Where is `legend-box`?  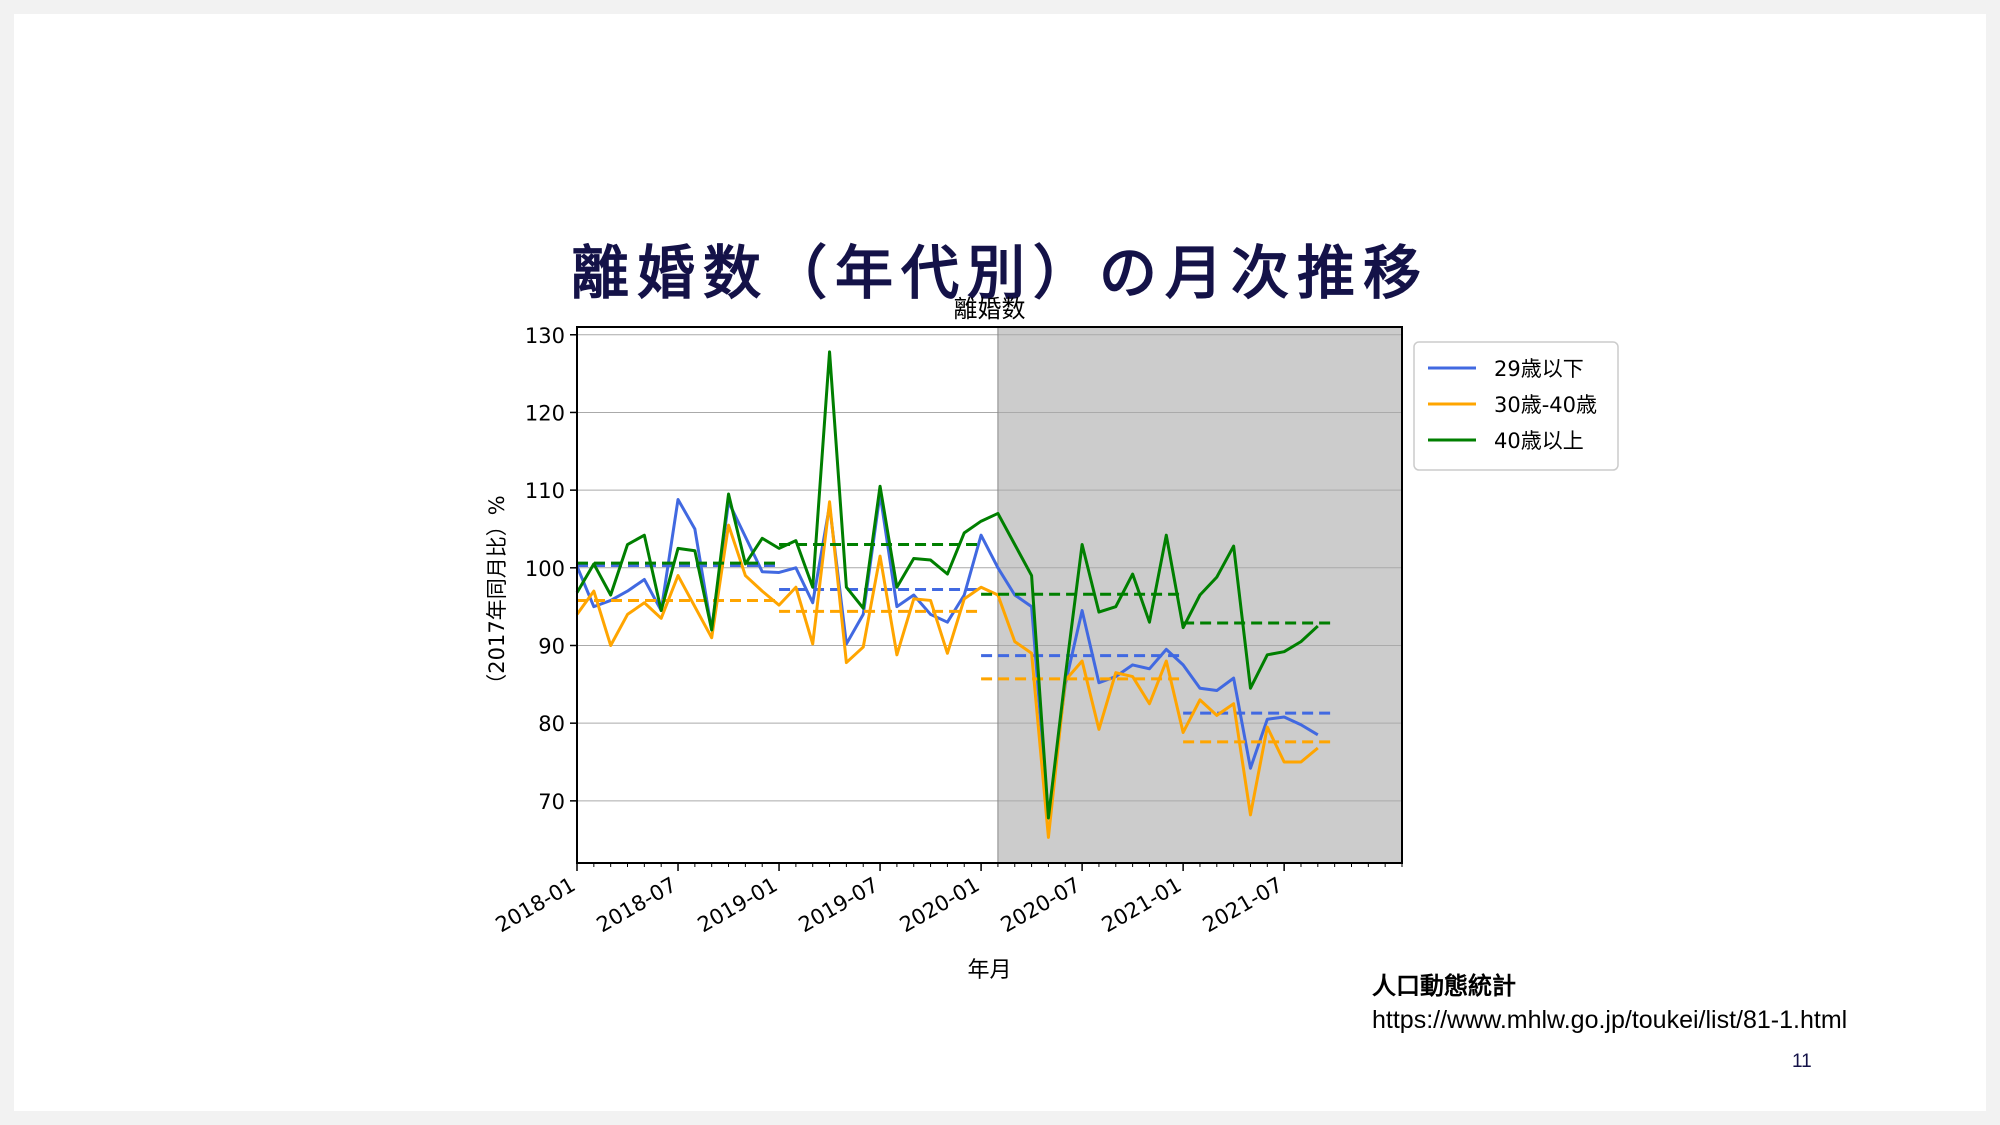
legend-box is located at coordinates (1516, 406).